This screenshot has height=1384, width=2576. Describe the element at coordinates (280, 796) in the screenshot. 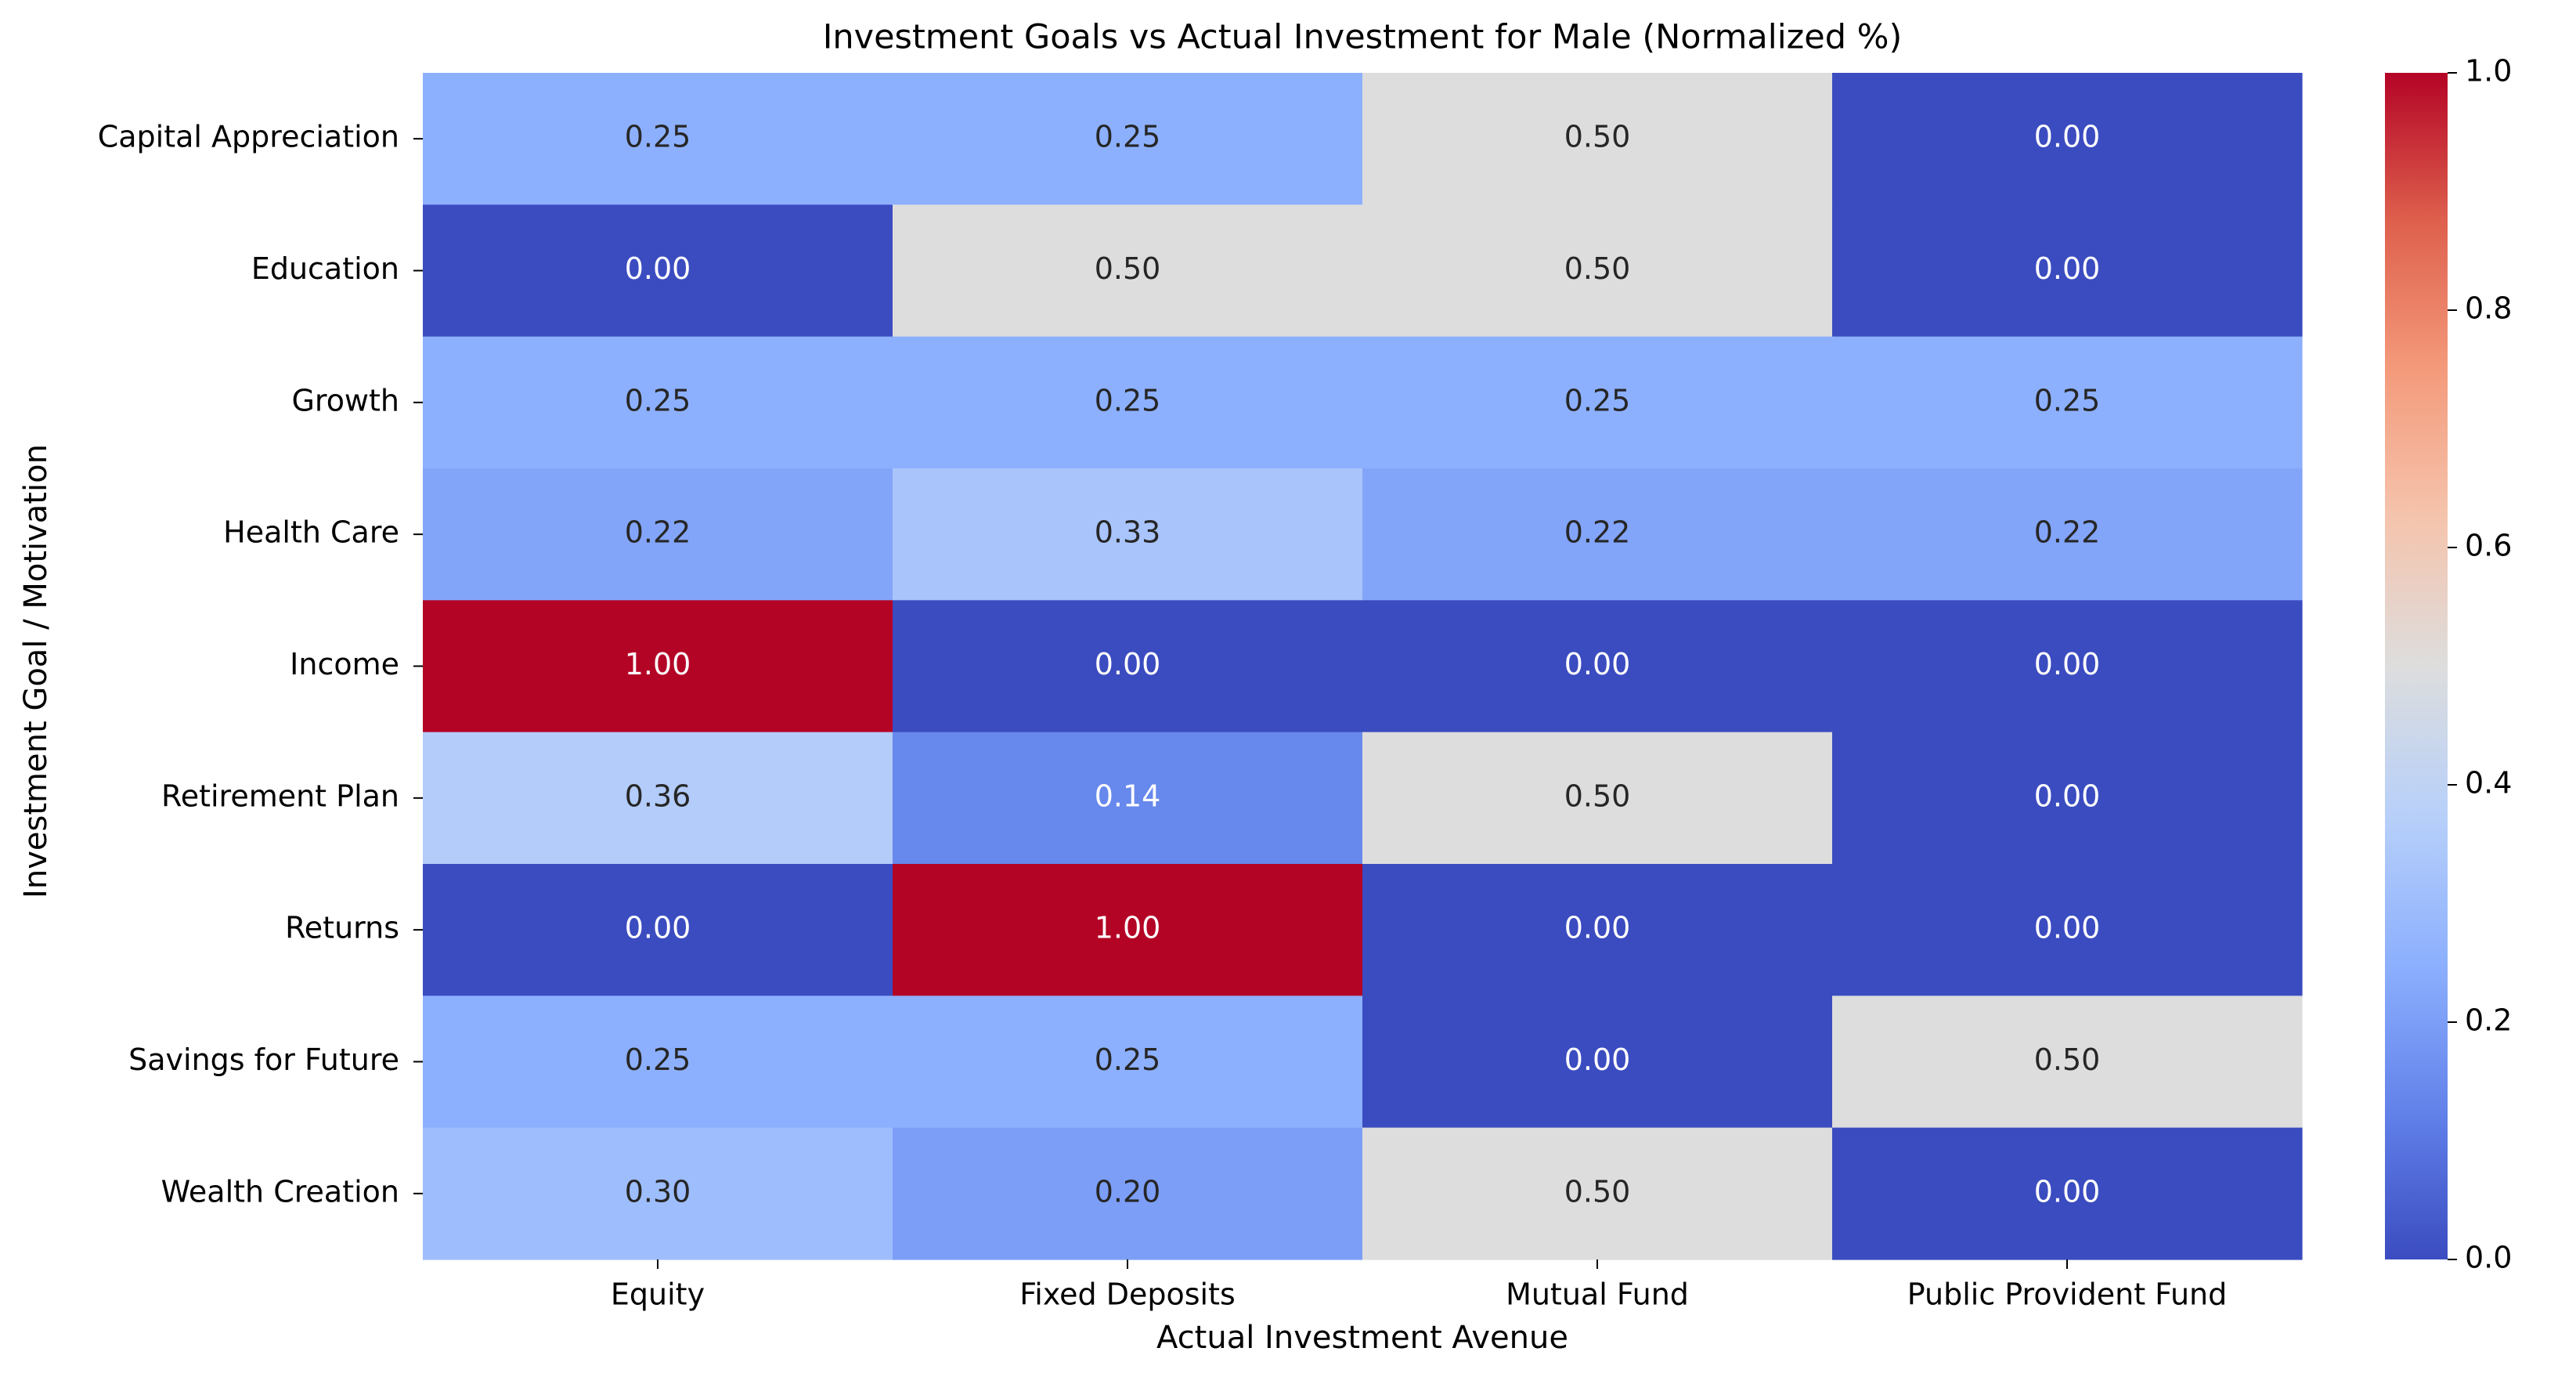

I see `y-tick-label: Retirement Plan` at that location.